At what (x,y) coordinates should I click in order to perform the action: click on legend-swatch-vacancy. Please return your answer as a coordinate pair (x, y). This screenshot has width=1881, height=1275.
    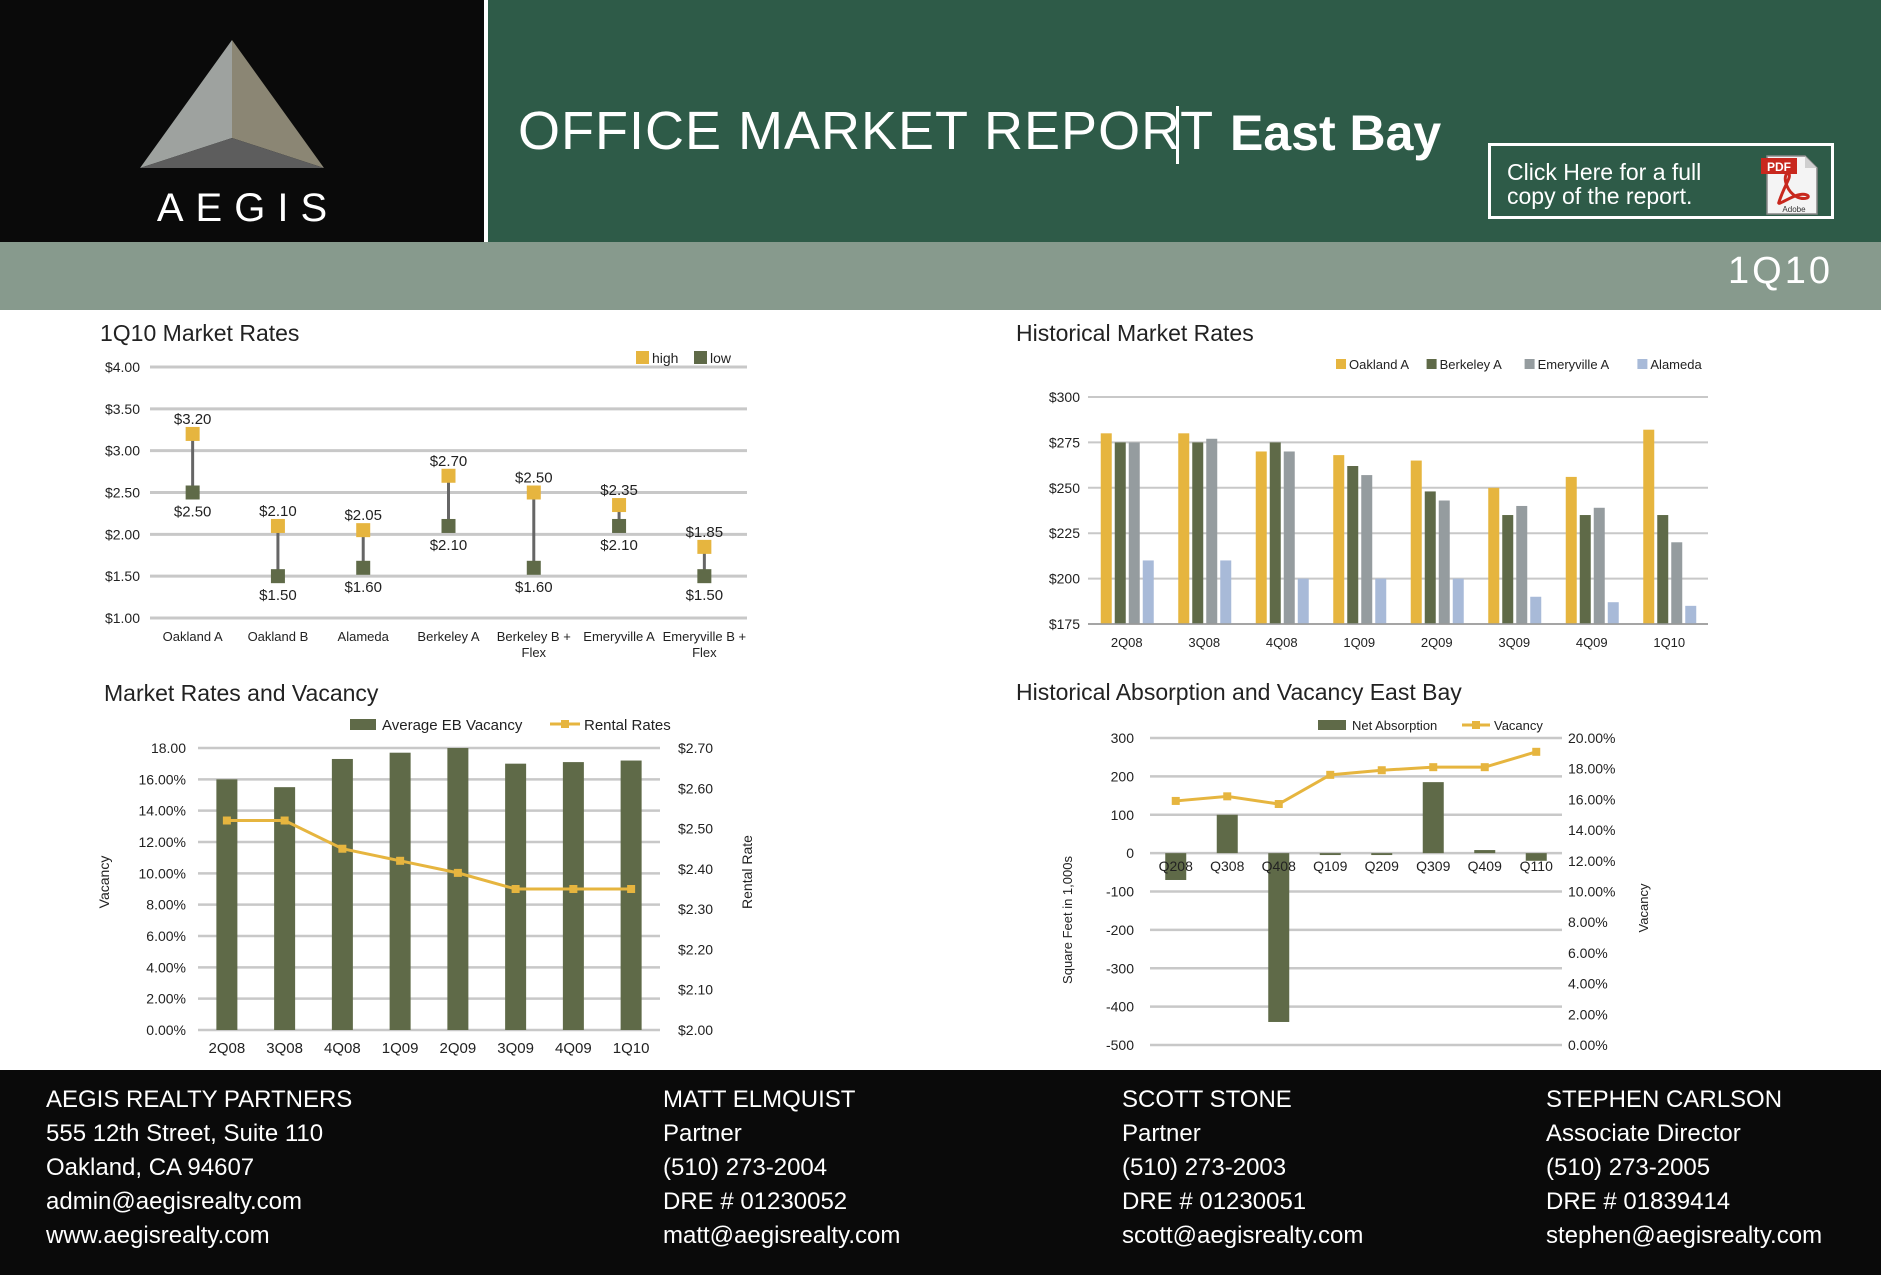
    Looking at the image, I should click on (363, 724).